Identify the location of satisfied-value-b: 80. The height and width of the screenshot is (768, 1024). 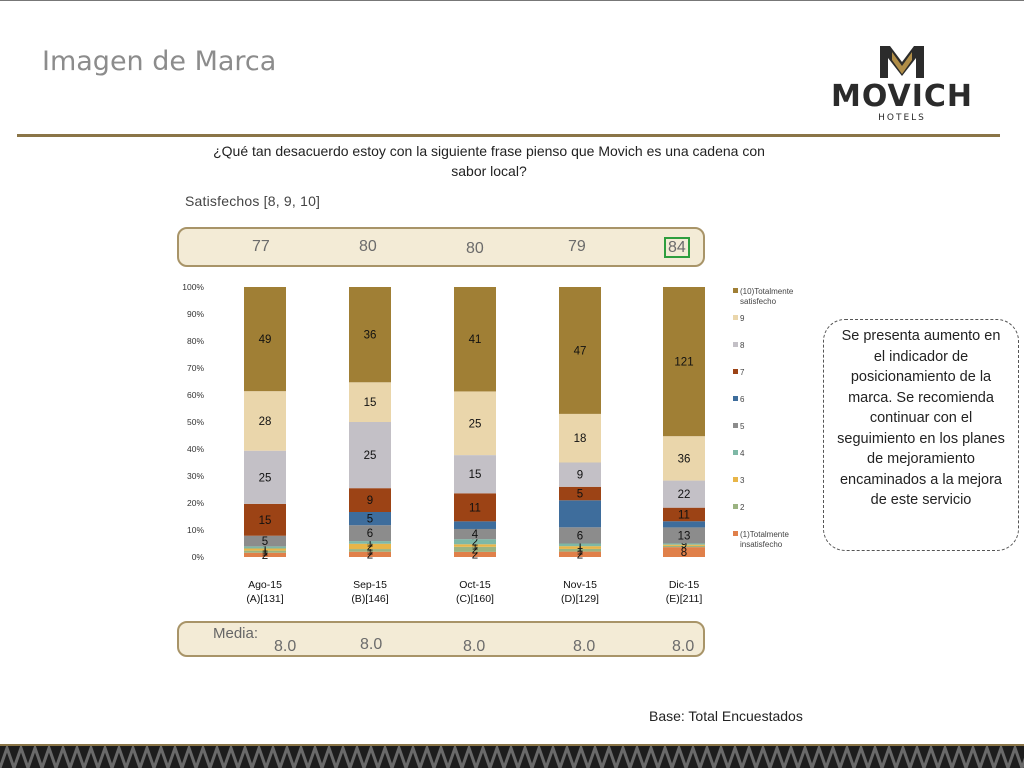
(368, 246).